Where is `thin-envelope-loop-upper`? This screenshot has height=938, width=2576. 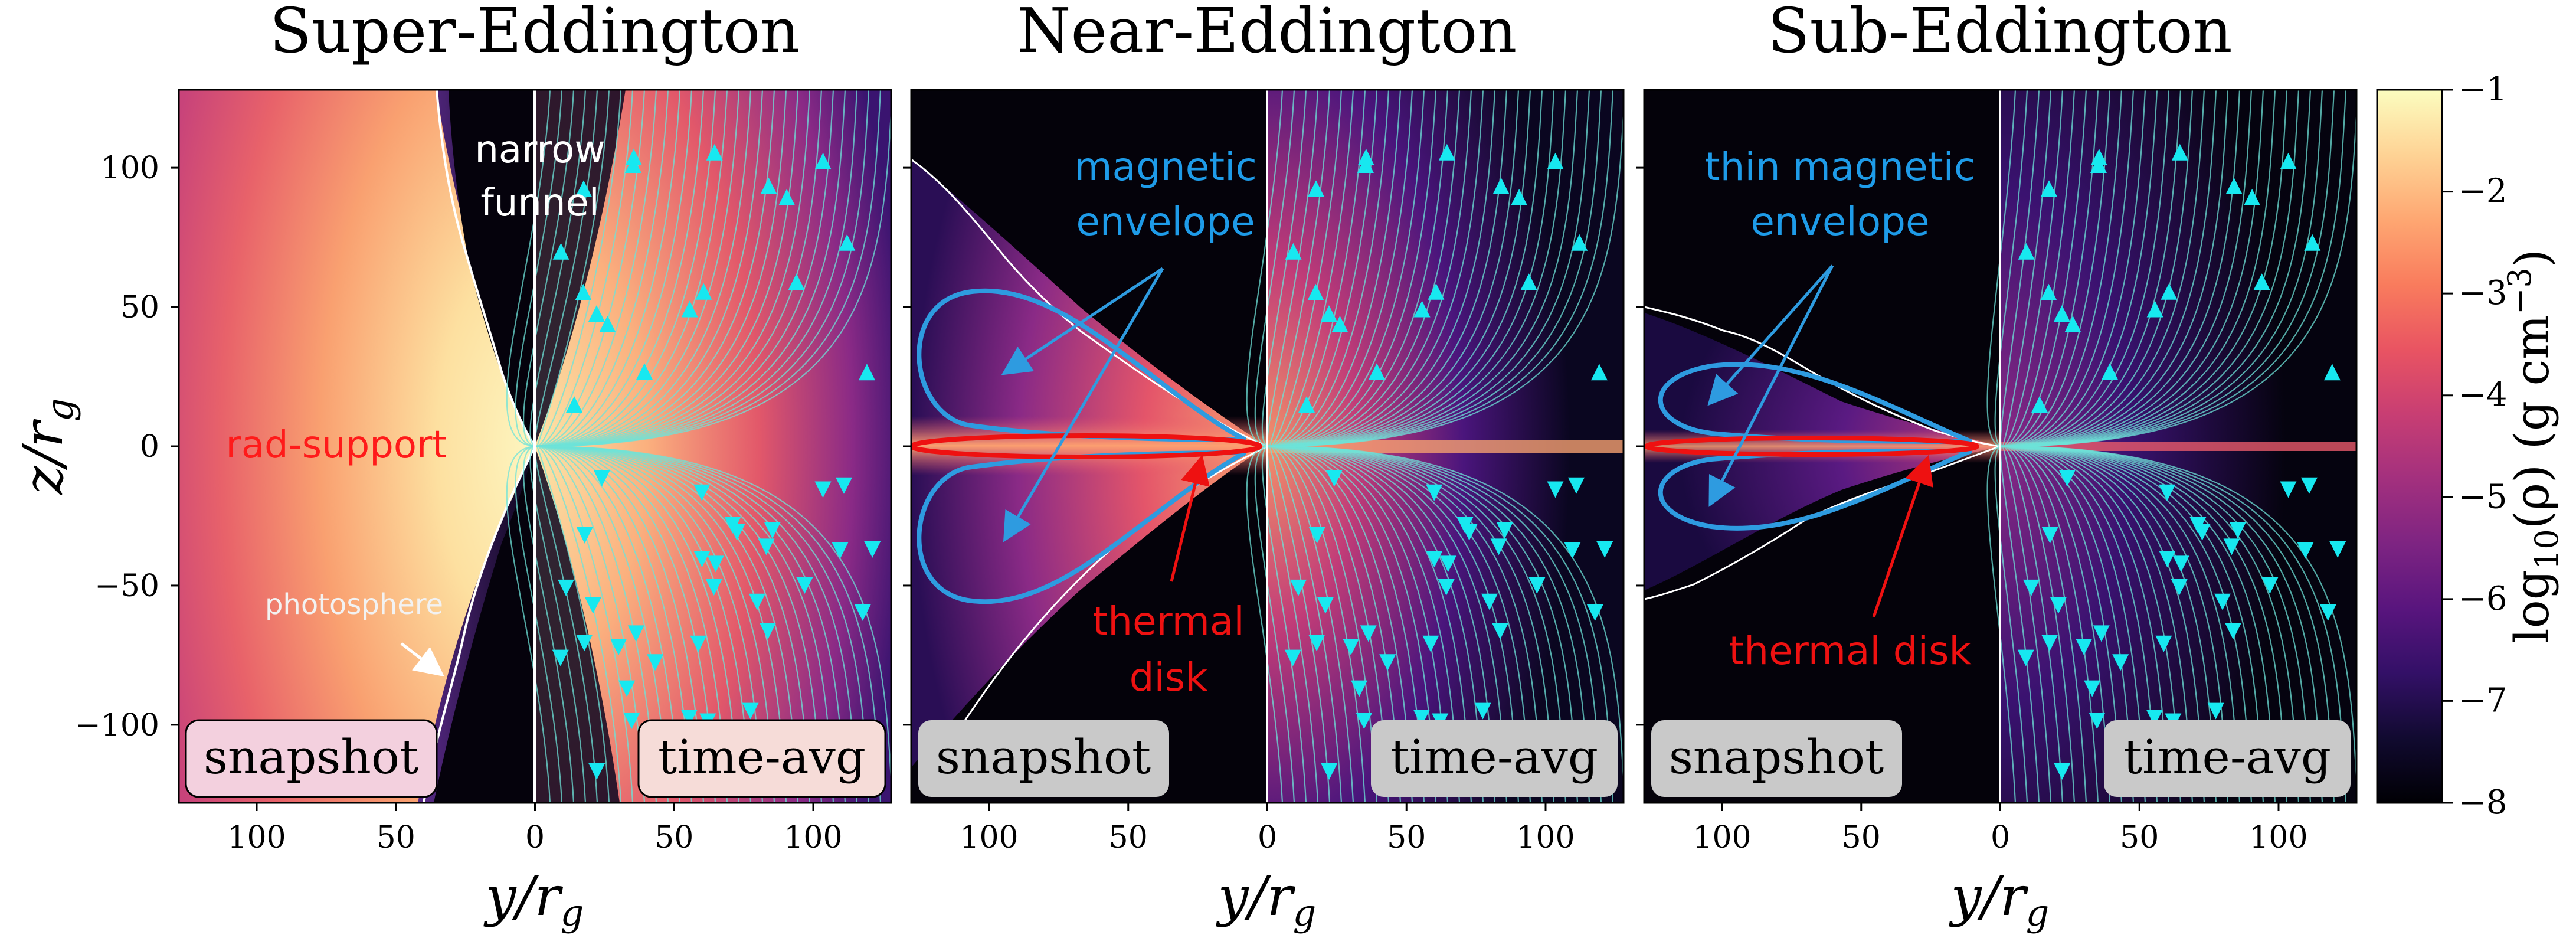
thin-envelope-loop-upper is located at coordinates (1815, 403).